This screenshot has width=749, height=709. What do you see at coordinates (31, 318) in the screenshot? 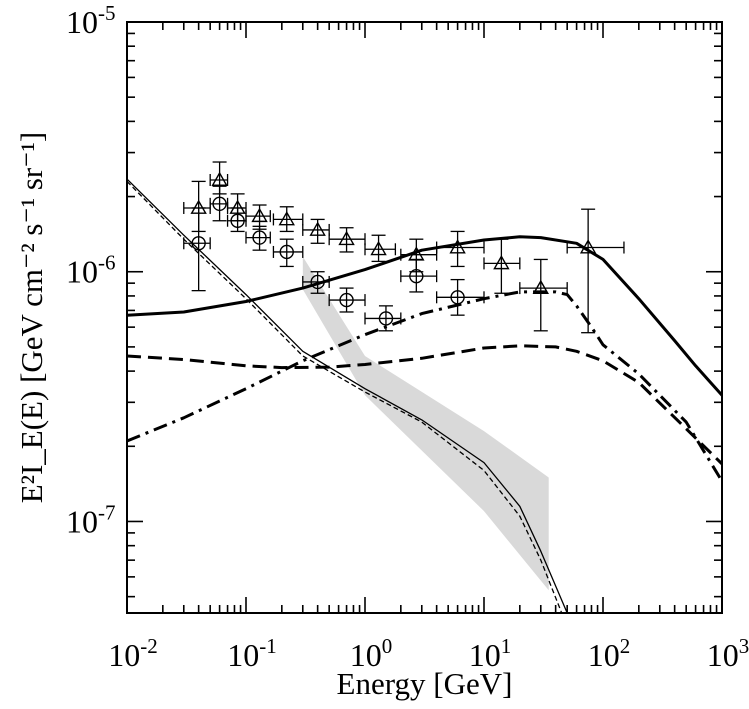
I see `y-axis-title: E²I_E(E) [GeV cm⁻² s⁻¹ sr⁻¹]` at bounding box center [31, 318].